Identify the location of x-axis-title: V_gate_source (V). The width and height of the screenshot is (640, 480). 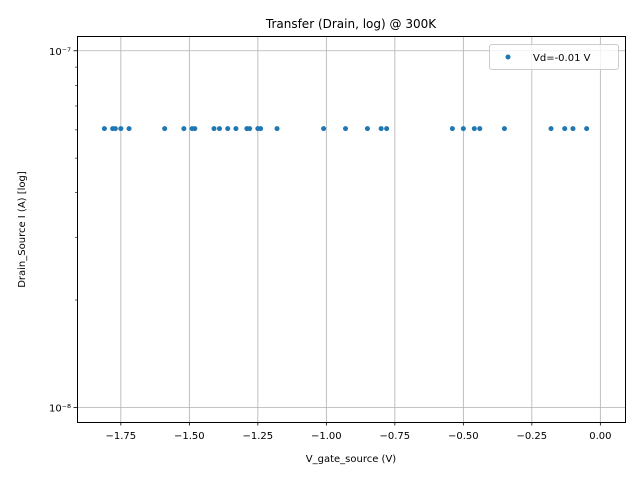
(351, 459).